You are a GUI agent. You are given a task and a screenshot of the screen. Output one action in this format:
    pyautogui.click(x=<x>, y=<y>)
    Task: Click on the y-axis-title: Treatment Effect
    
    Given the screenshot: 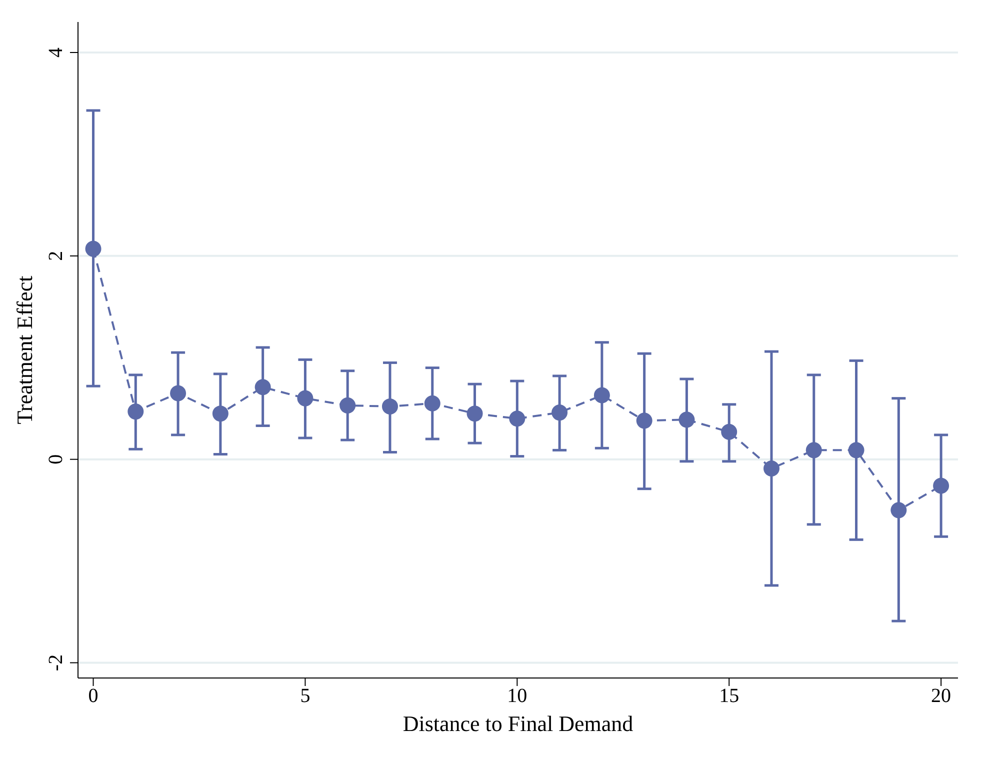 What is the action you would take?
    pyautogui.click(x=24, y=350)
    